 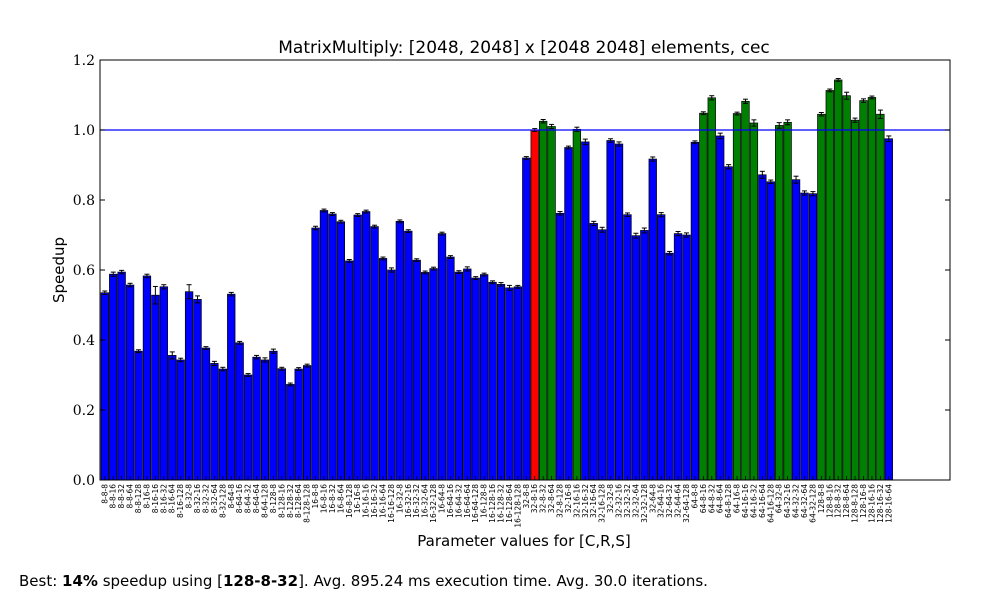 What do you see at coordinates (239, 498) in the screenshot?
I see `x-tick-label: 8-64-16` at bounding box center [239, 498].